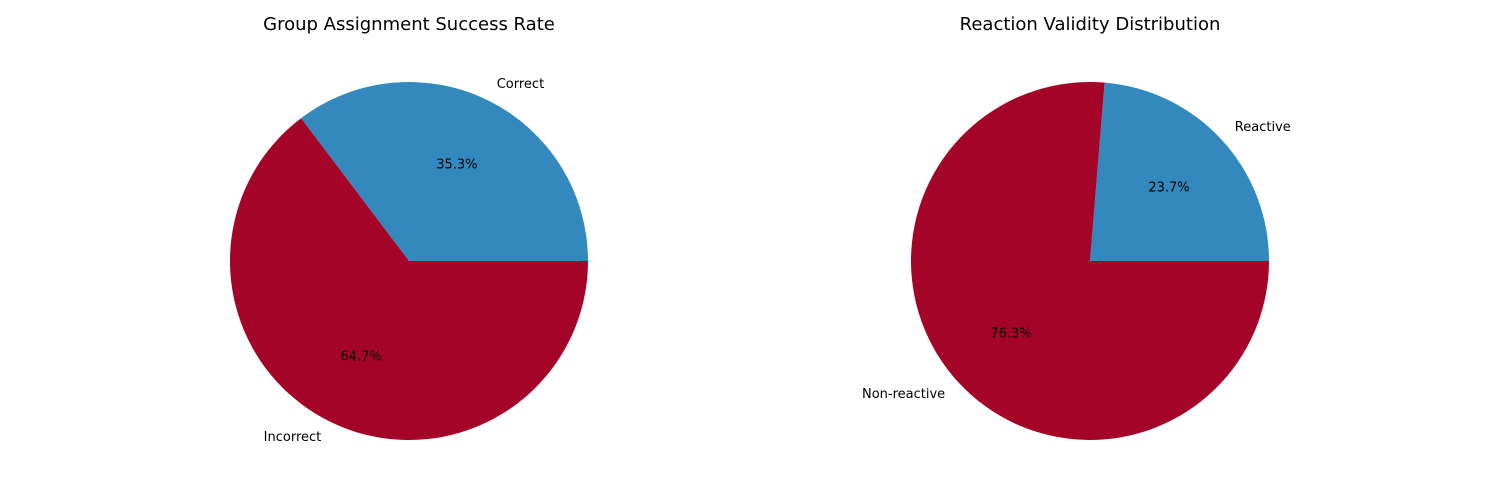 The image size is (1500, 500). What do you see at coordinates (456, 164) in the screenshot?
I see `slice-percent-label: 35.3%` at bounding box center [456, 164].